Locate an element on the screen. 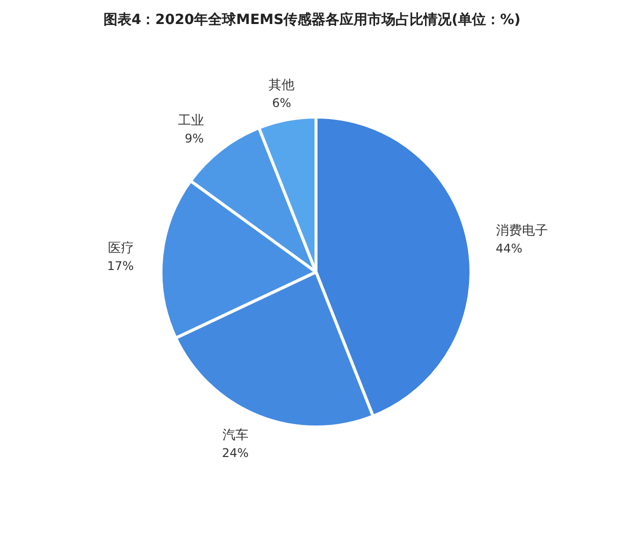  chart-title: 图表4：2020年全球MEMS传感器各应用市场占比情况(单位：%) is located at coordinates (312, 19).